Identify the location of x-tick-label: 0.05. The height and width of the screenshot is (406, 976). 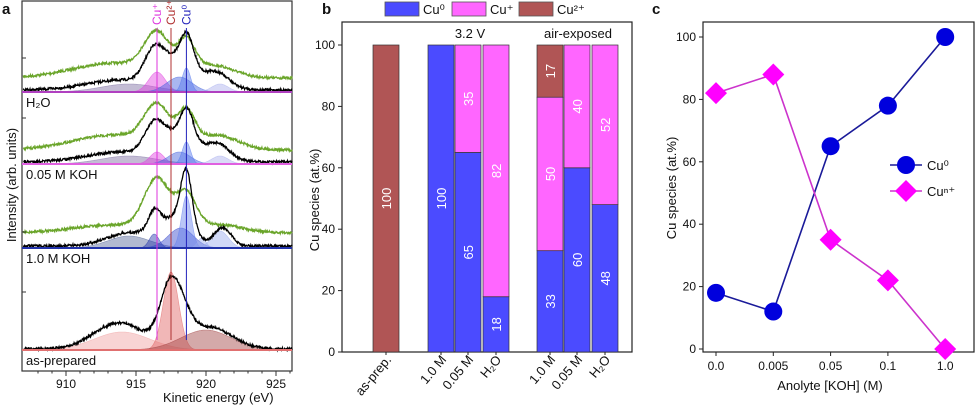
(831, 366).